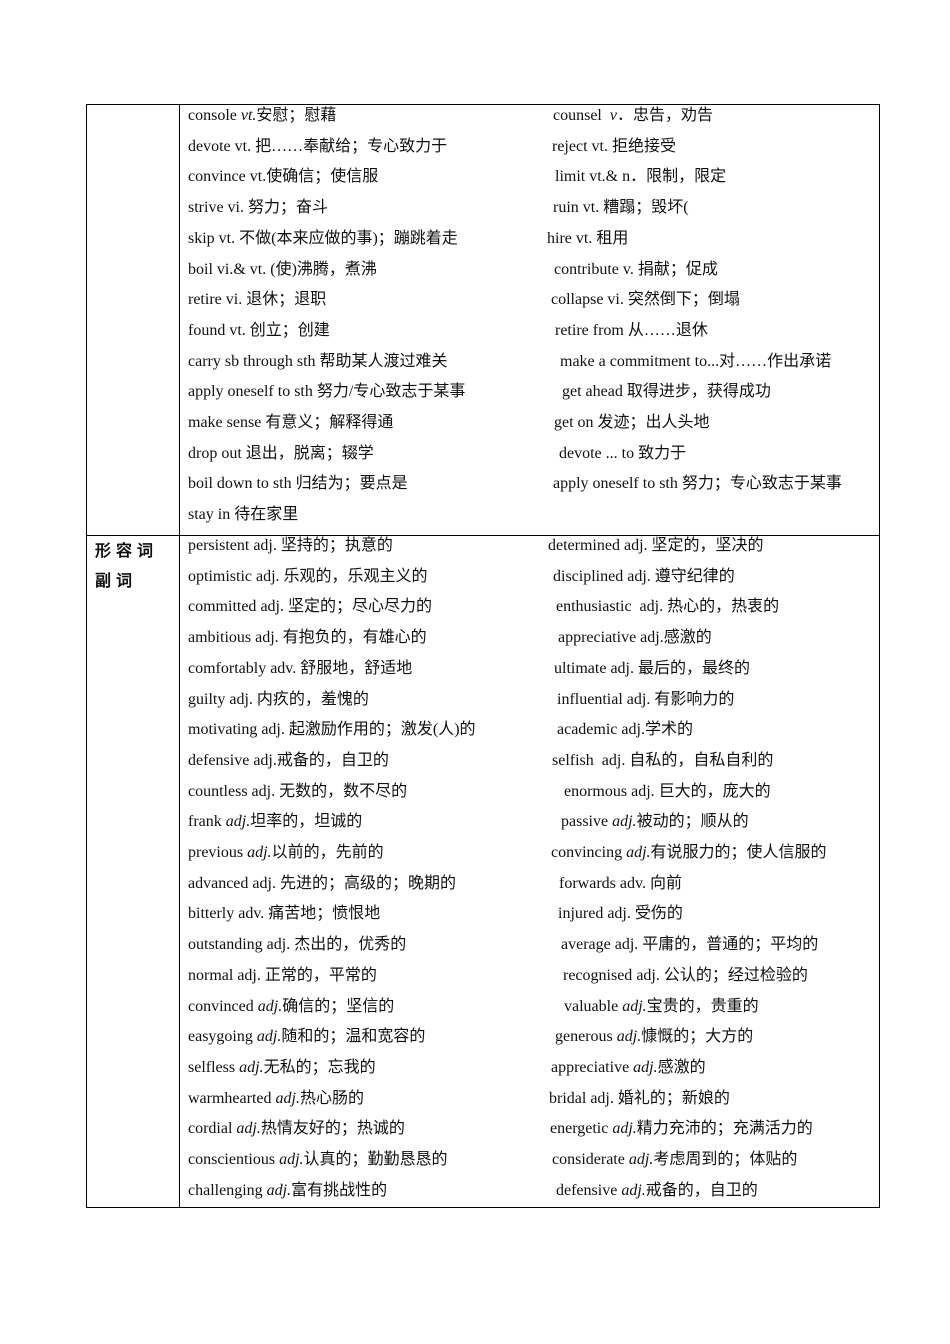  I want to click on vocab-entry: frank adj.坦率的，坦诚的, so click(275, 822).